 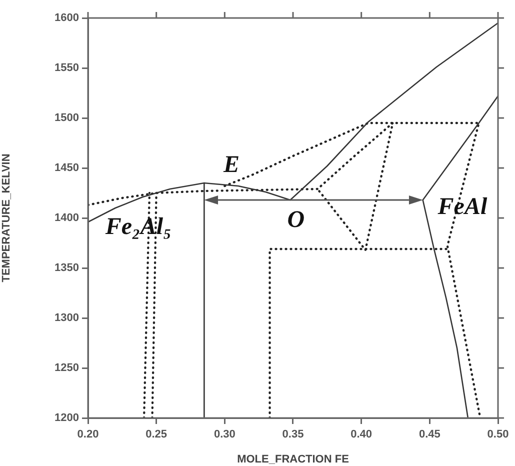 I want to click on annotation: O, so click(x=296, y=220).